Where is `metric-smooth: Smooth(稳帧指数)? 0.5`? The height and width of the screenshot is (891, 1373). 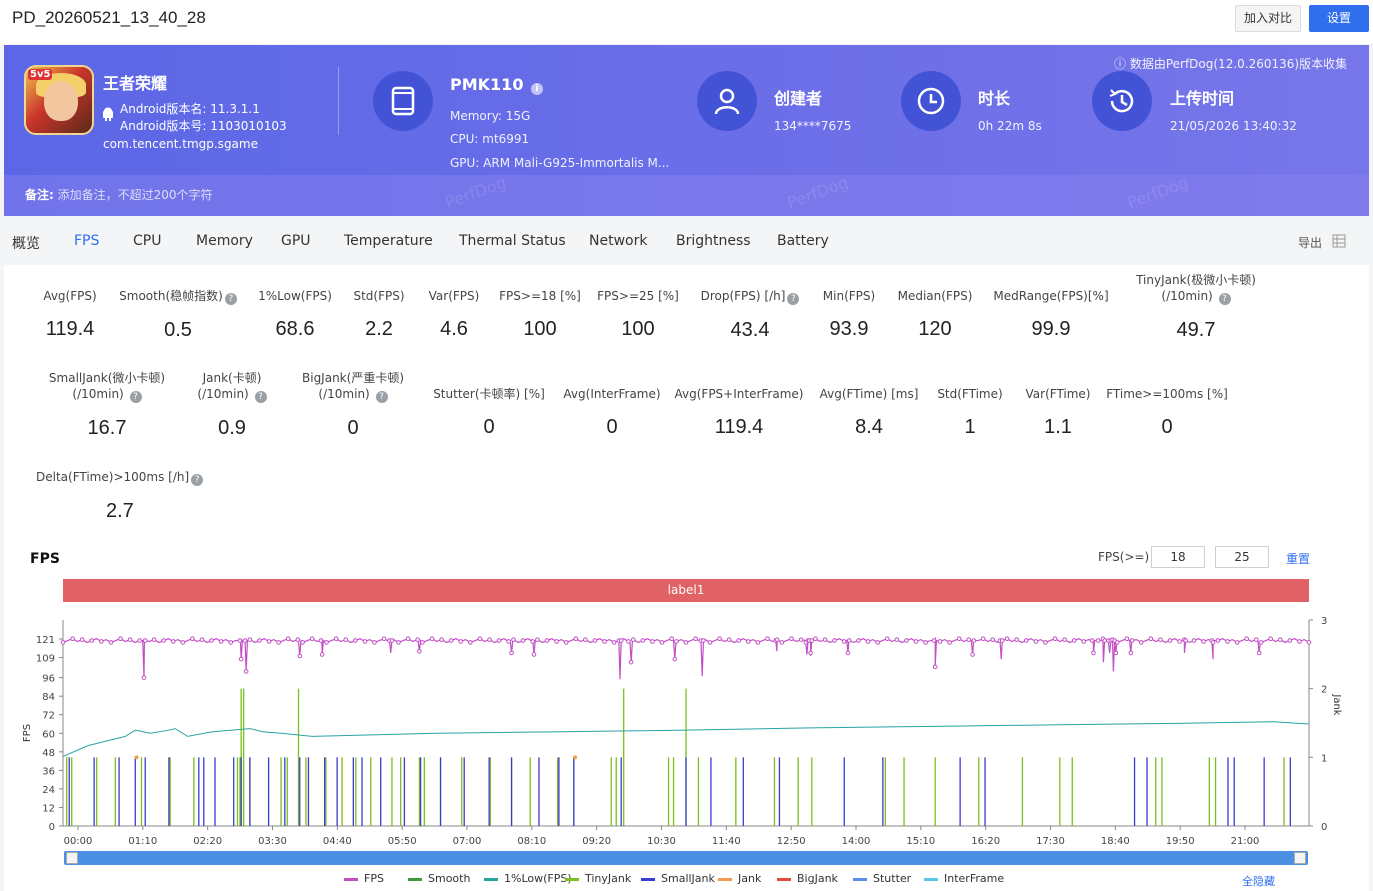
metric-smooth: Smooth(稳帧指数)? 0.5 is located at coordinates (178, 315).